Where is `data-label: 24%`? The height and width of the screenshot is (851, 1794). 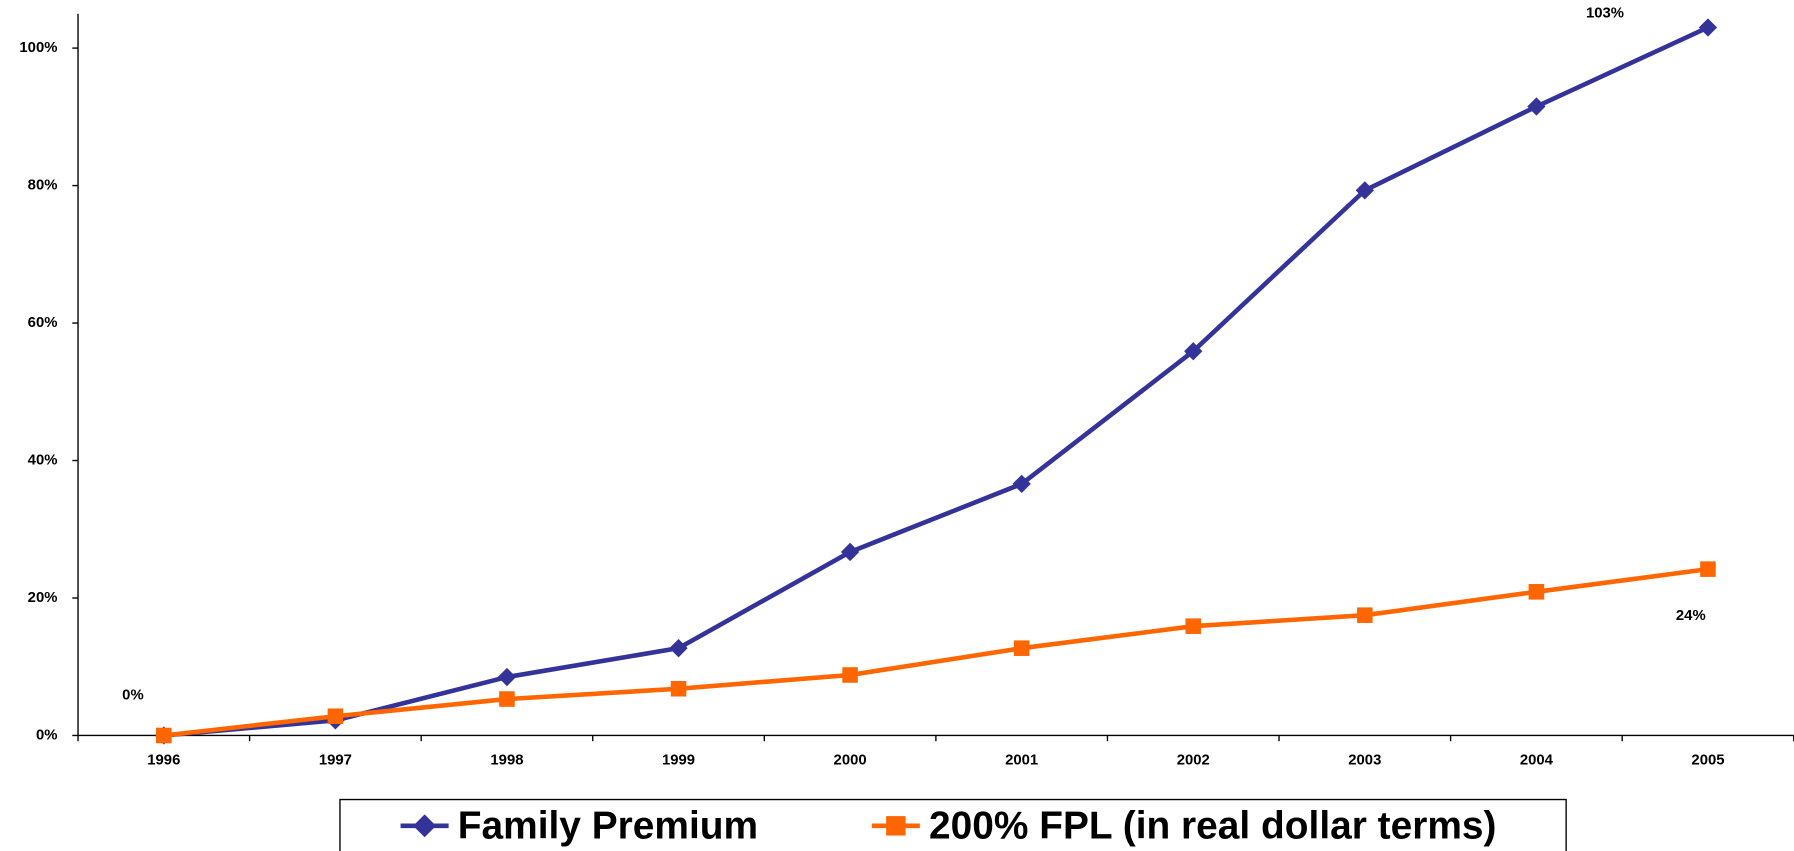 data-label: 24% is located at coordinates (1691, 616).